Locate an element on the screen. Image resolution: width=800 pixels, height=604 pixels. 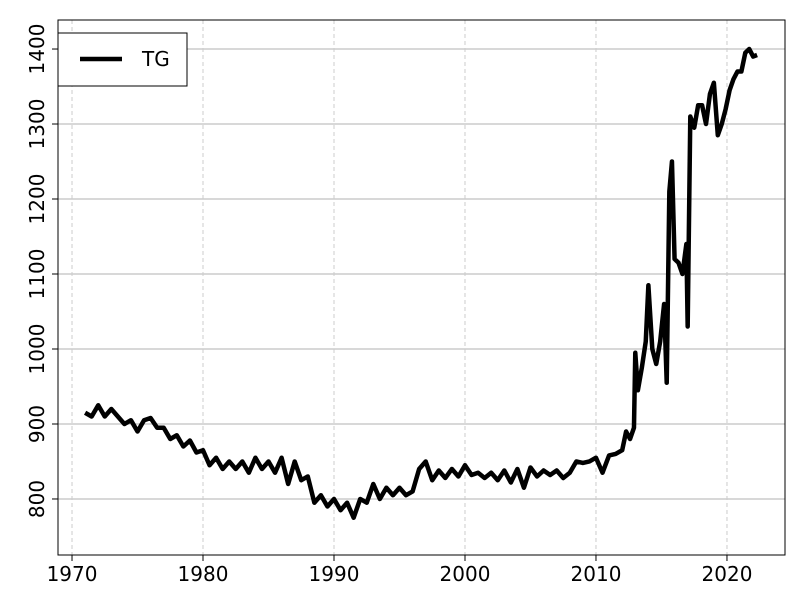
y-tick-label: 1300 is located at coordinates (37, 124).